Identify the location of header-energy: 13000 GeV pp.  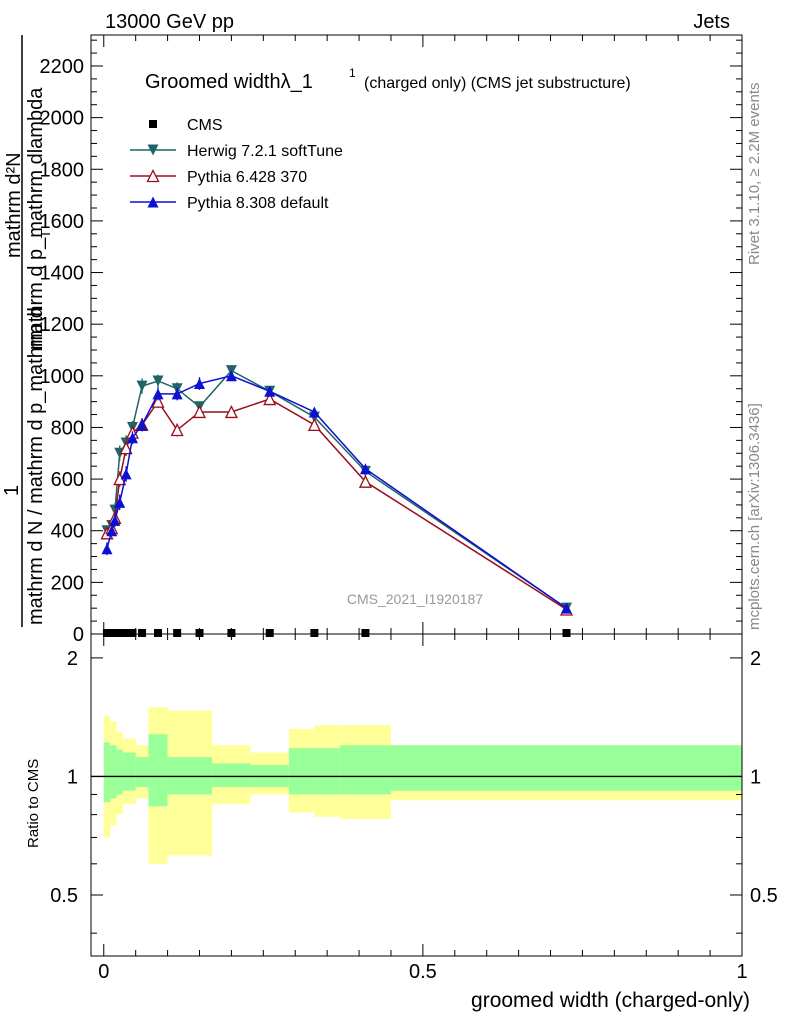
(169, 22).